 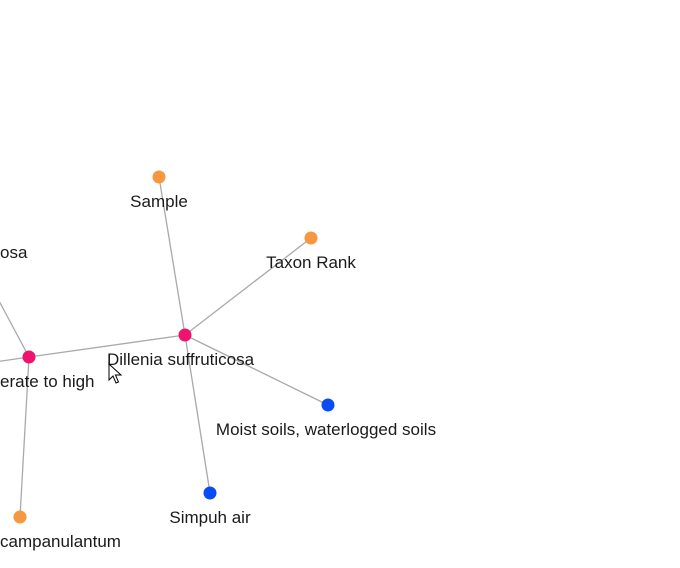 What do you see at coordinates (115, 373) in the screenshot?
I see `mouse-cursor-icon` at bounding box center [115, 373].